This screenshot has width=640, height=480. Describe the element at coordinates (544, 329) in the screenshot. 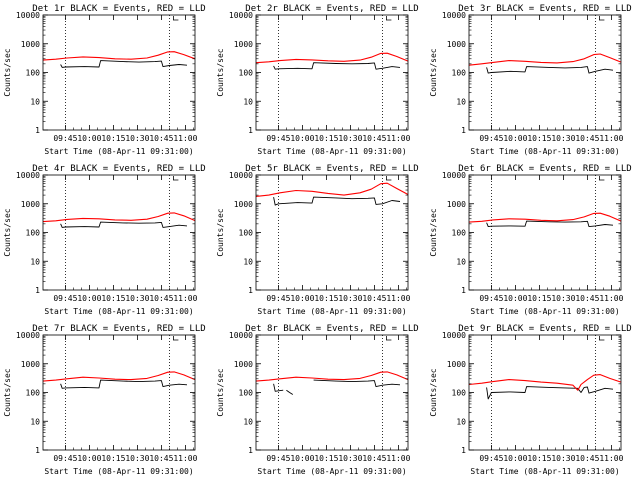

I see `panel-title: Det 9r BLACK = Events, RED = LLD` at that location.